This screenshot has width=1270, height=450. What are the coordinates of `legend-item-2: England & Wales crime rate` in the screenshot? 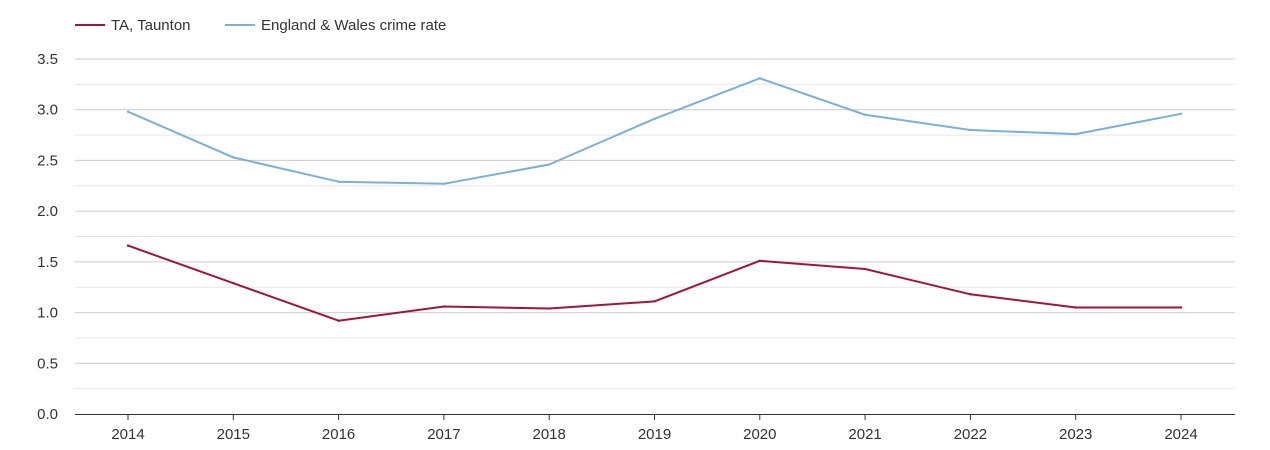 It's located at (335, 25).